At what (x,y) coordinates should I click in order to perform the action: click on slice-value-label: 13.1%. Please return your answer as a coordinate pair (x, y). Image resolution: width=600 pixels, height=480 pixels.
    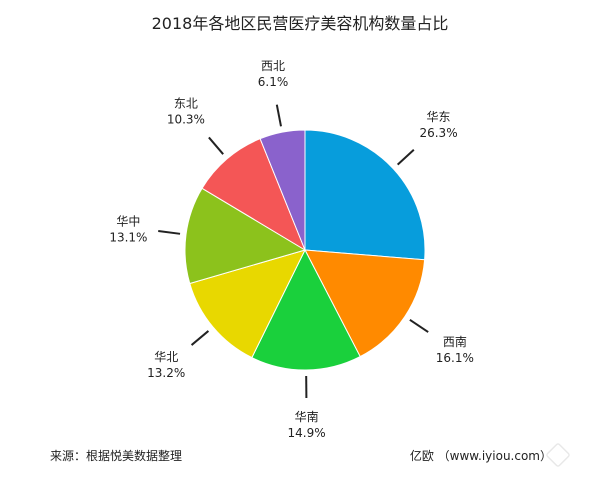
    Looking at the image, I should click on (128, 237).